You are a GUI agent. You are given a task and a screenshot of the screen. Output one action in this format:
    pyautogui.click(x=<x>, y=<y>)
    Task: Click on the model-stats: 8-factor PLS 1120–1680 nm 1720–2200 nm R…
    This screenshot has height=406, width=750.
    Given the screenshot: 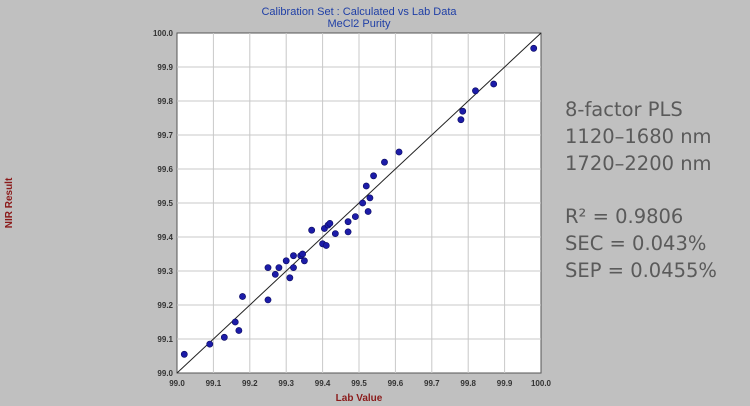 What is the action you would take?
    pyautogui.click(x=641, y=190)
    